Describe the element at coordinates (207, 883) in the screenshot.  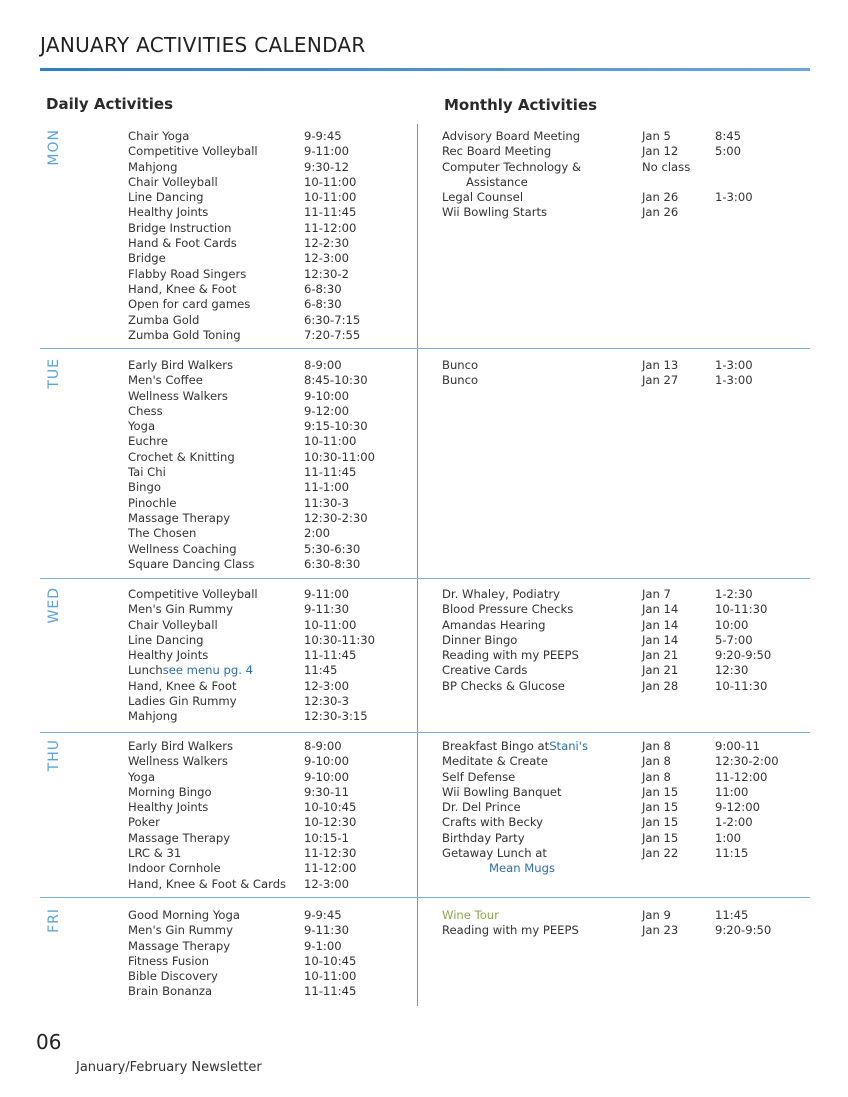
I see `activity-name: Hand, Knee & Foot & Cards` at that location.